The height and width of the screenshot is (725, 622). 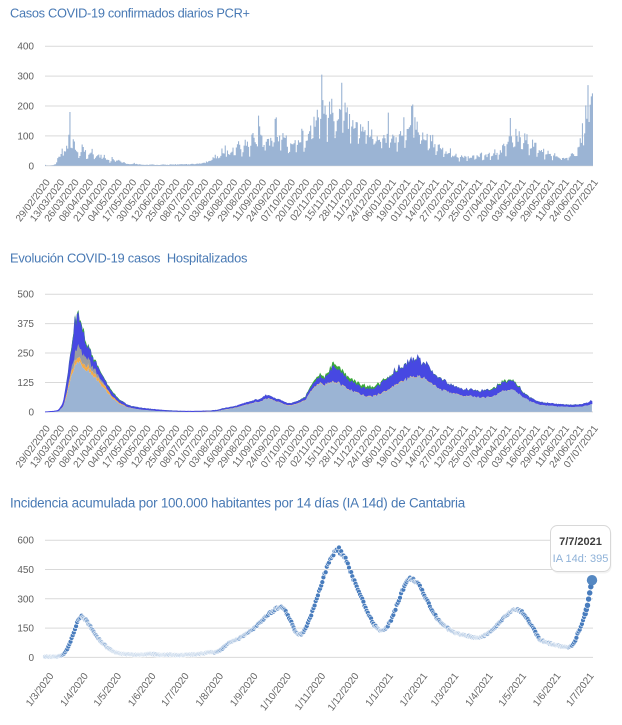 What do you see at coordinates (130, 13) in the screenshot?
I see `svg-text:Casos COVID-19 confirmados dia: Casos COVID-19 confirmados diarios PCR+` at bounding box center [130, 13].